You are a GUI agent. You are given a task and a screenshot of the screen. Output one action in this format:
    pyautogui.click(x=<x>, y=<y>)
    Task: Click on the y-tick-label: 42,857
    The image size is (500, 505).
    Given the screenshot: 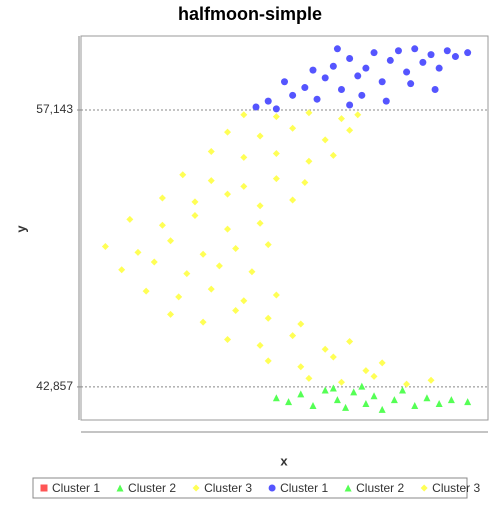 What is the action you would take?
    pyautogui.click(x=54, y=386)
    